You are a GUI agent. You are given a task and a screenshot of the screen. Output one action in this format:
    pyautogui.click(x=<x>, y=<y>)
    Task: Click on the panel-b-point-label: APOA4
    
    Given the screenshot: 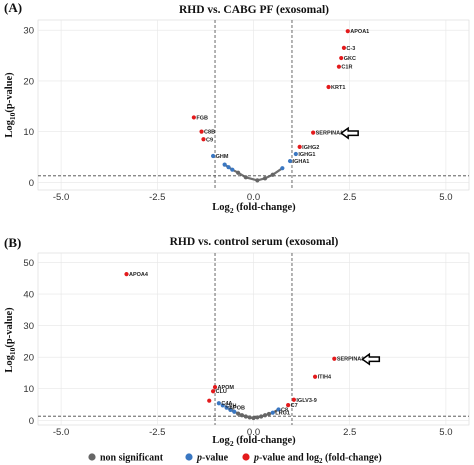 What is the action you would take?
    pyautogui.click(x=139, y=275)
    